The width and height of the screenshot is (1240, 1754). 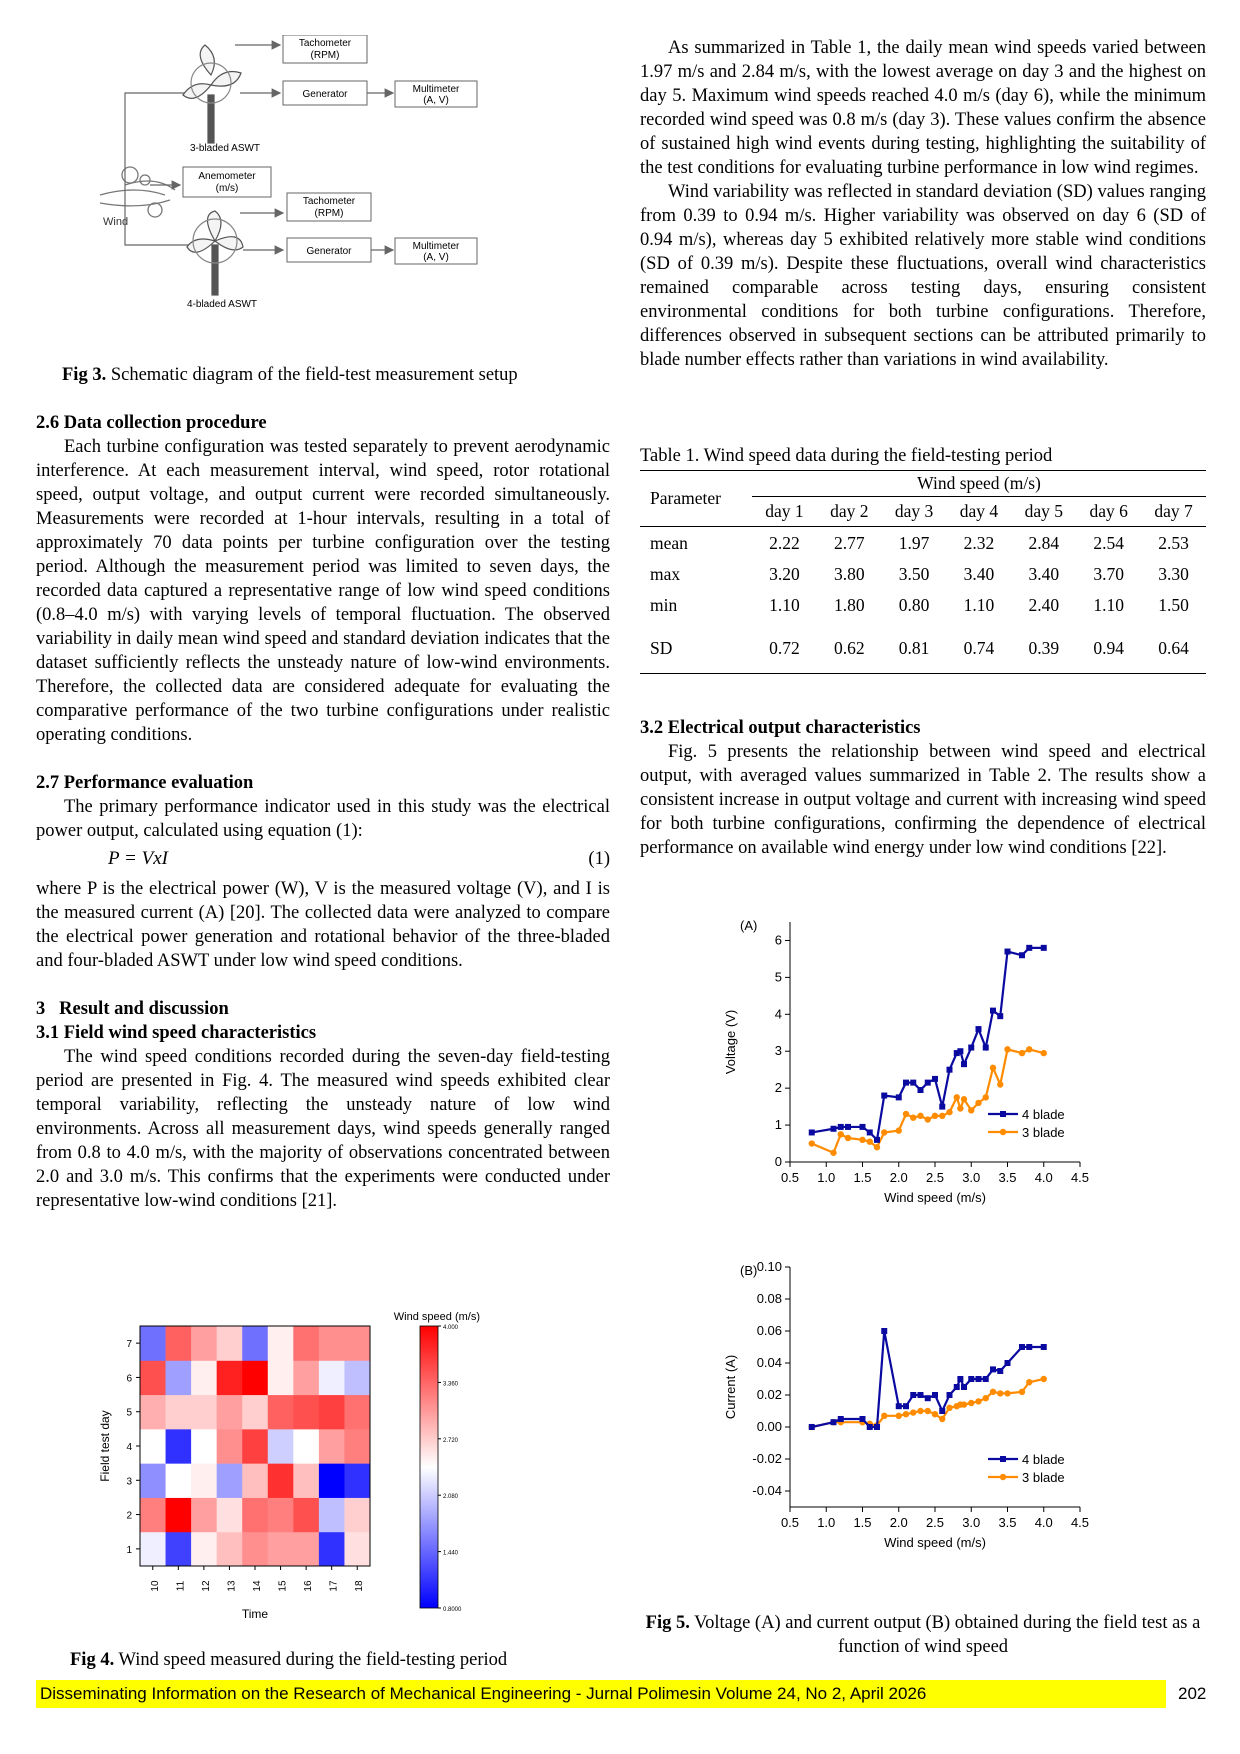 What do you see at coordinates (784, 605) in the screenshot?
I see `table-cell: 1.10` at bounding box center [784, 605].